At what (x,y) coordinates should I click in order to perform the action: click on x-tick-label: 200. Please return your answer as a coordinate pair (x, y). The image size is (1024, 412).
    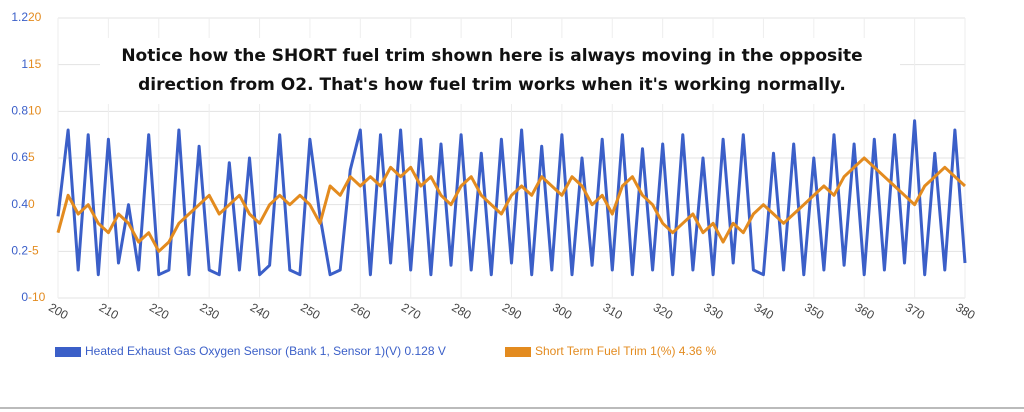
    Looking at the image, I should click on (58, 311).